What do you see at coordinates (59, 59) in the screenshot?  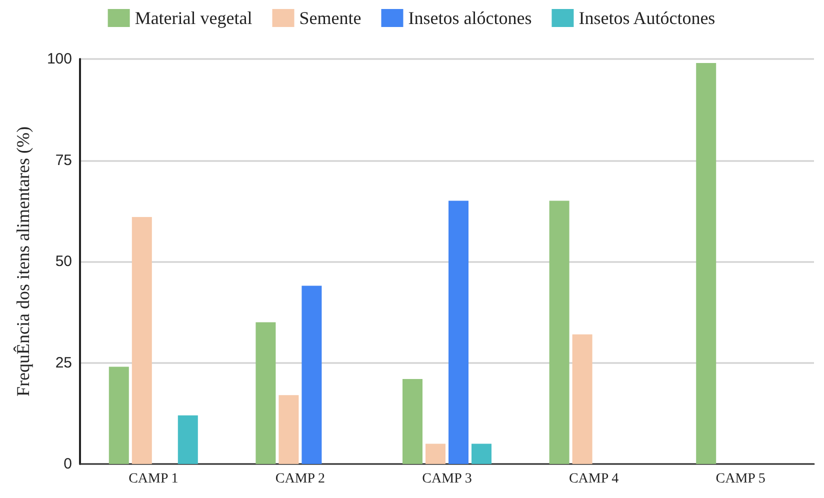 I see `y-tick-label: 100` at bounding box center [59, 59].